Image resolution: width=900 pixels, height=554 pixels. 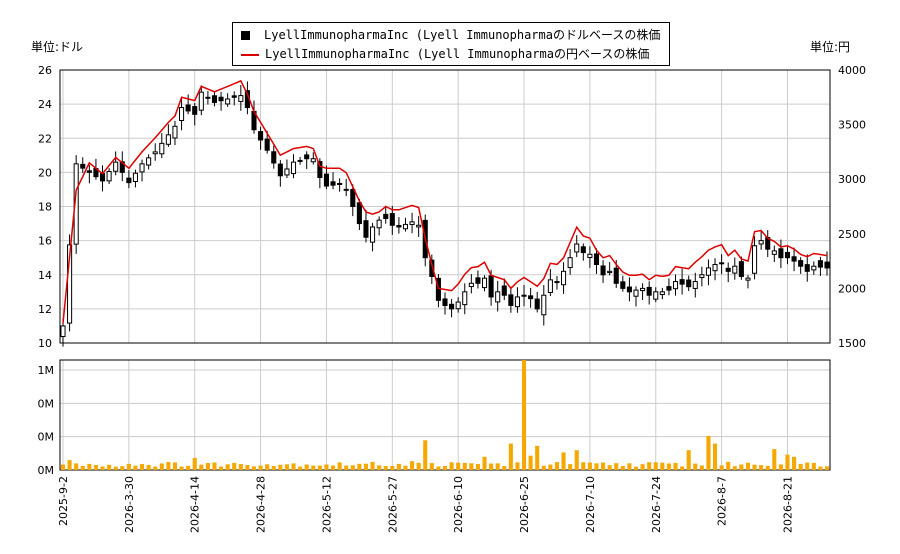 What do you see at coordinates (852, 70) in the screenshot?
I see `right-tick-label: 4000` at bounding box center [852, 70].